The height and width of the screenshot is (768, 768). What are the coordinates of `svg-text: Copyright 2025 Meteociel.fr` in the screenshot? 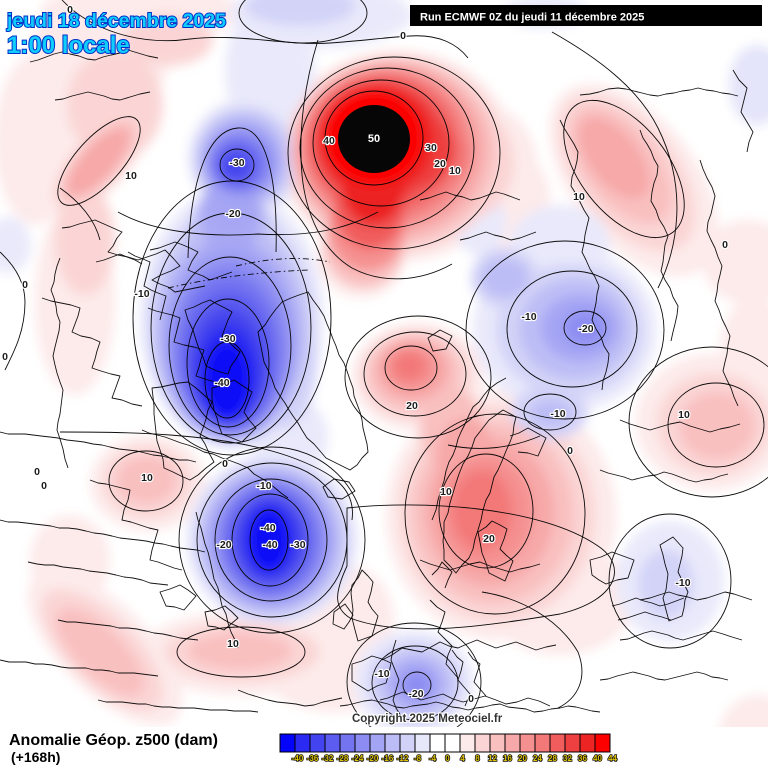 It's located at (427, 719).